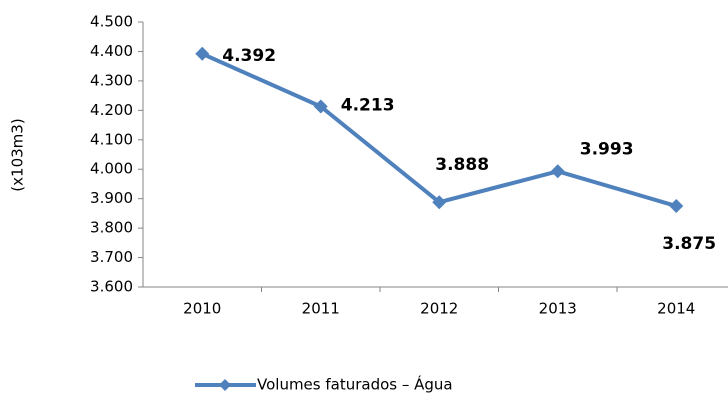  I want to click on y-tick-label: 4.400, so click(111, 51).